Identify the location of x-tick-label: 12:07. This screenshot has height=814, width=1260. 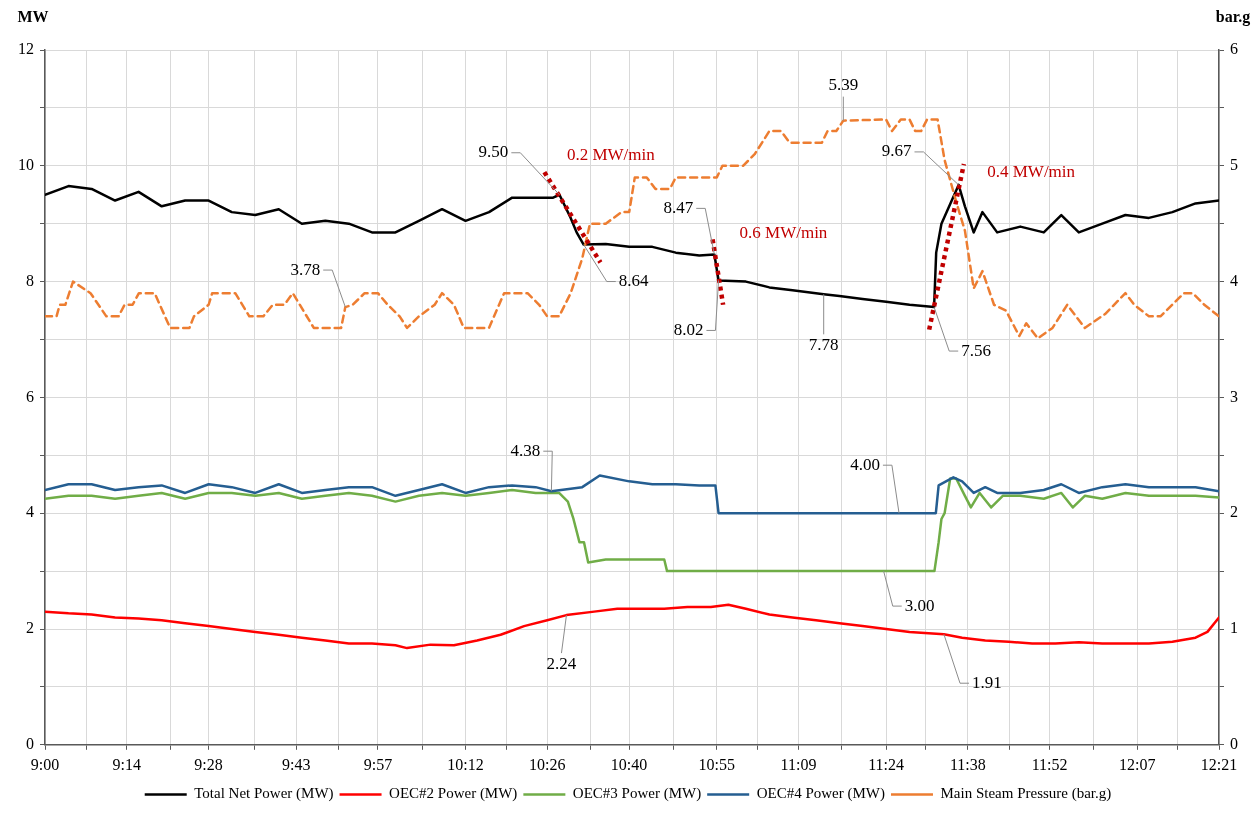
(1137, 764).